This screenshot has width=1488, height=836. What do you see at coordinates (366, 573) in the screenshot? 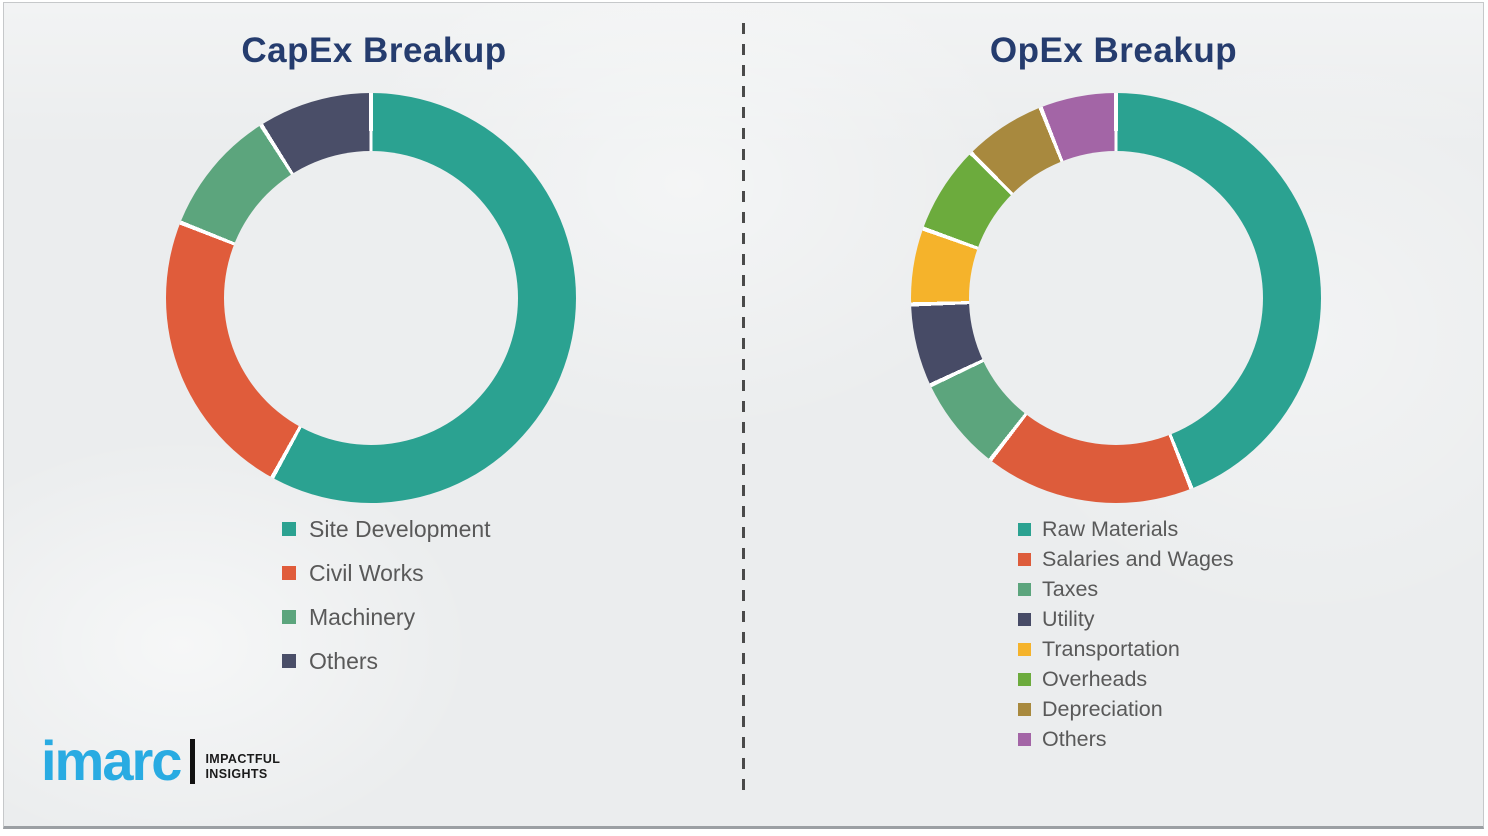
I see `legend-label: Civil Works` at bounding box center [366, 573].